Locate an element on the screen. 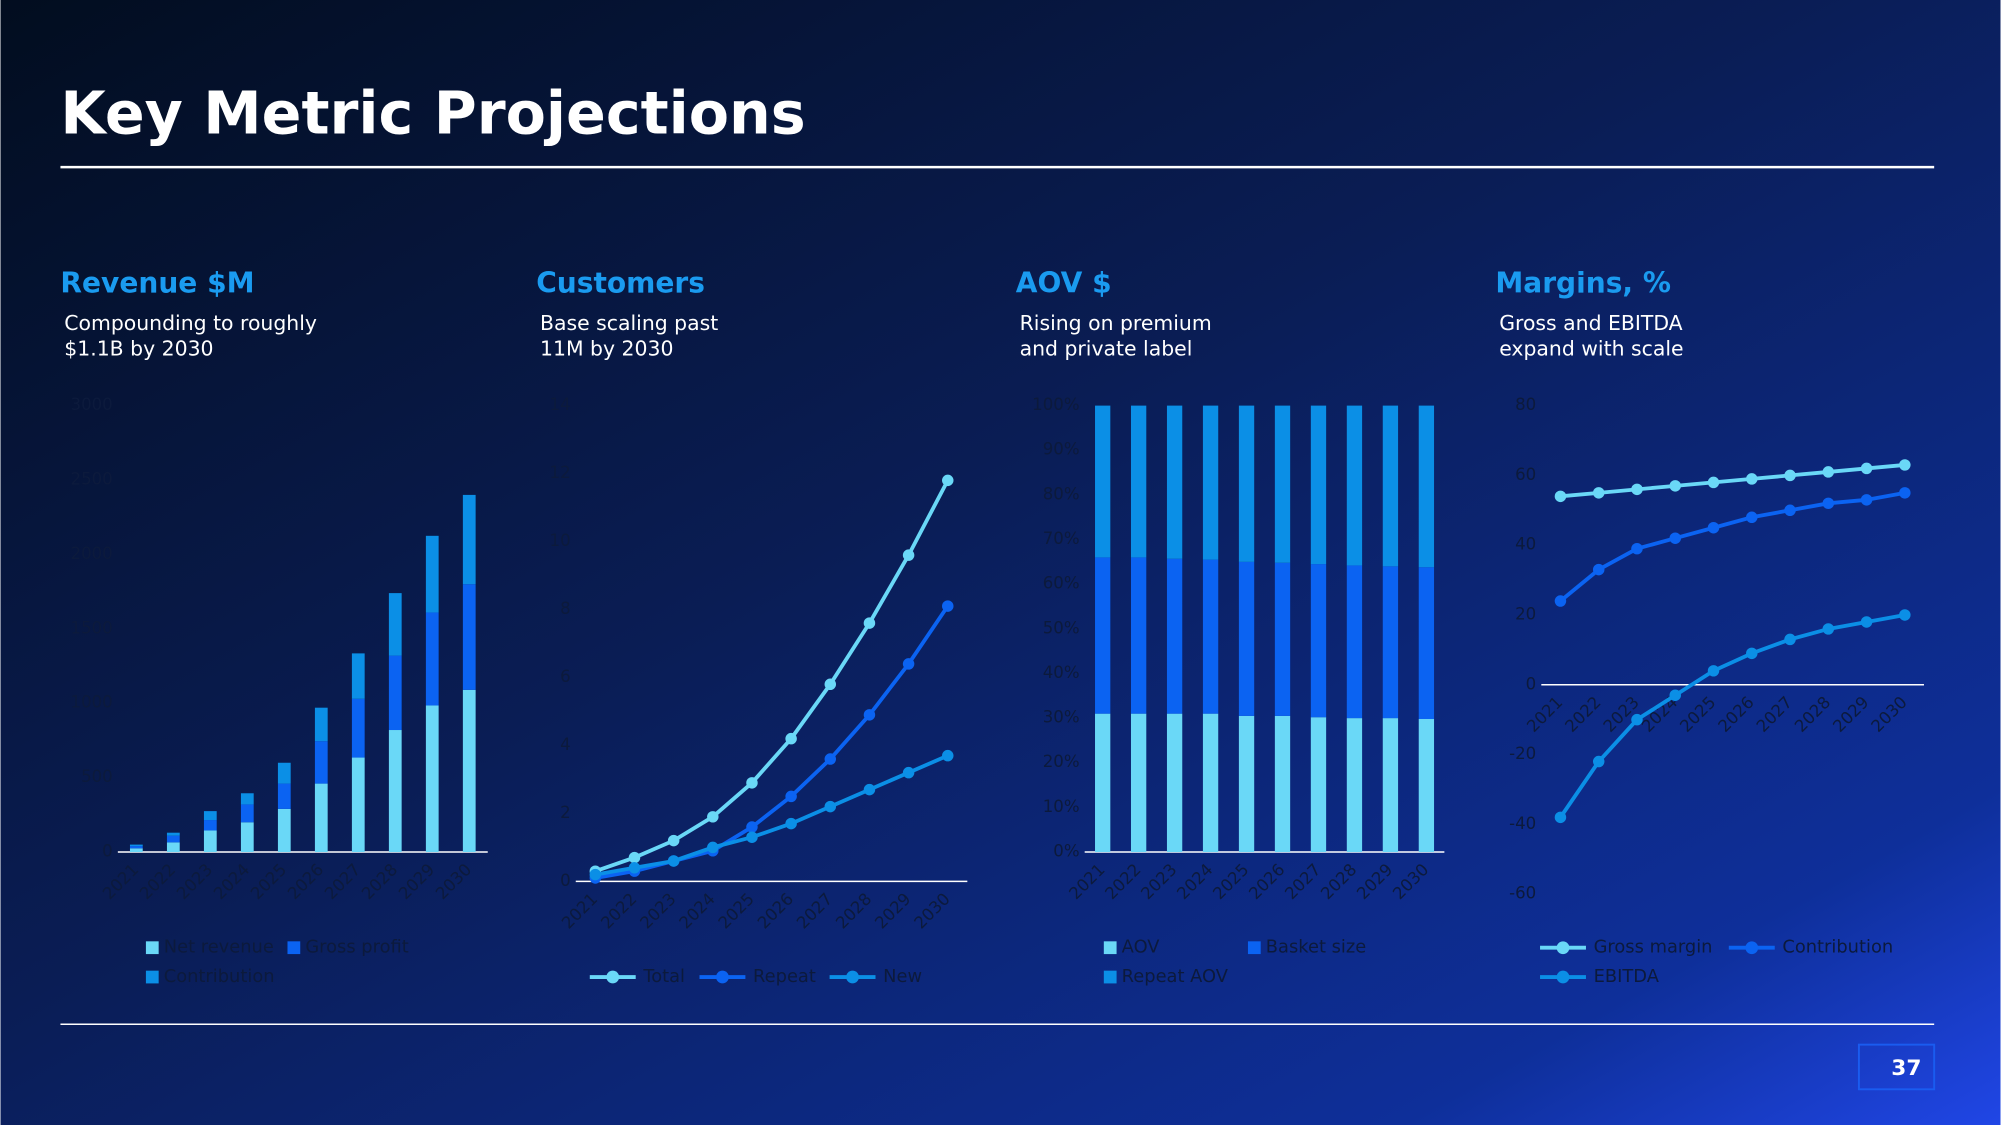 This screenshot has height=1125, width=2001. chart-title: Margins, % is located at coordinates (1583, 282).